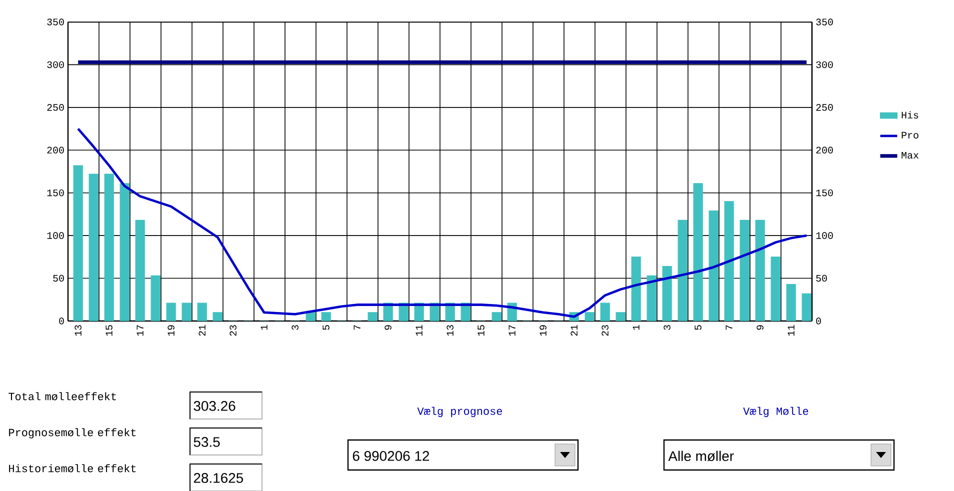 This screenshot has width=954, height=491. What do you see at coordinates (61, 320) in the screenshot?
I see `y-tick-label: 0` at bounding box center [61, 320].